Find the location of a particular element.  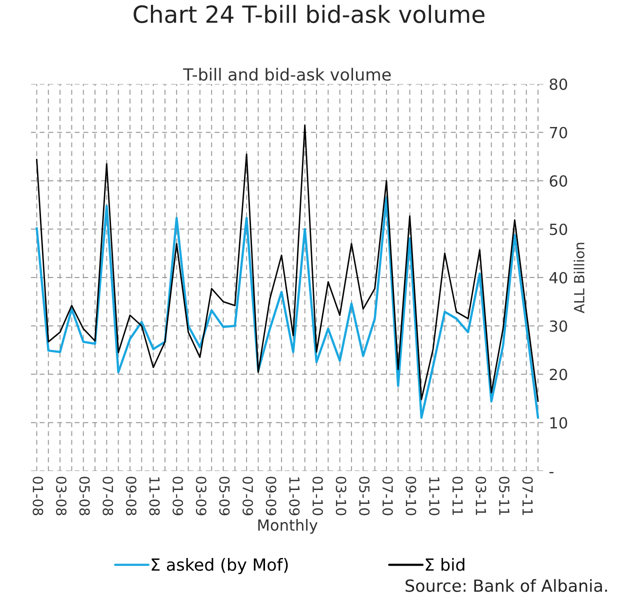

x-tick-label: 05-11 is located at coordinates (504, 495).